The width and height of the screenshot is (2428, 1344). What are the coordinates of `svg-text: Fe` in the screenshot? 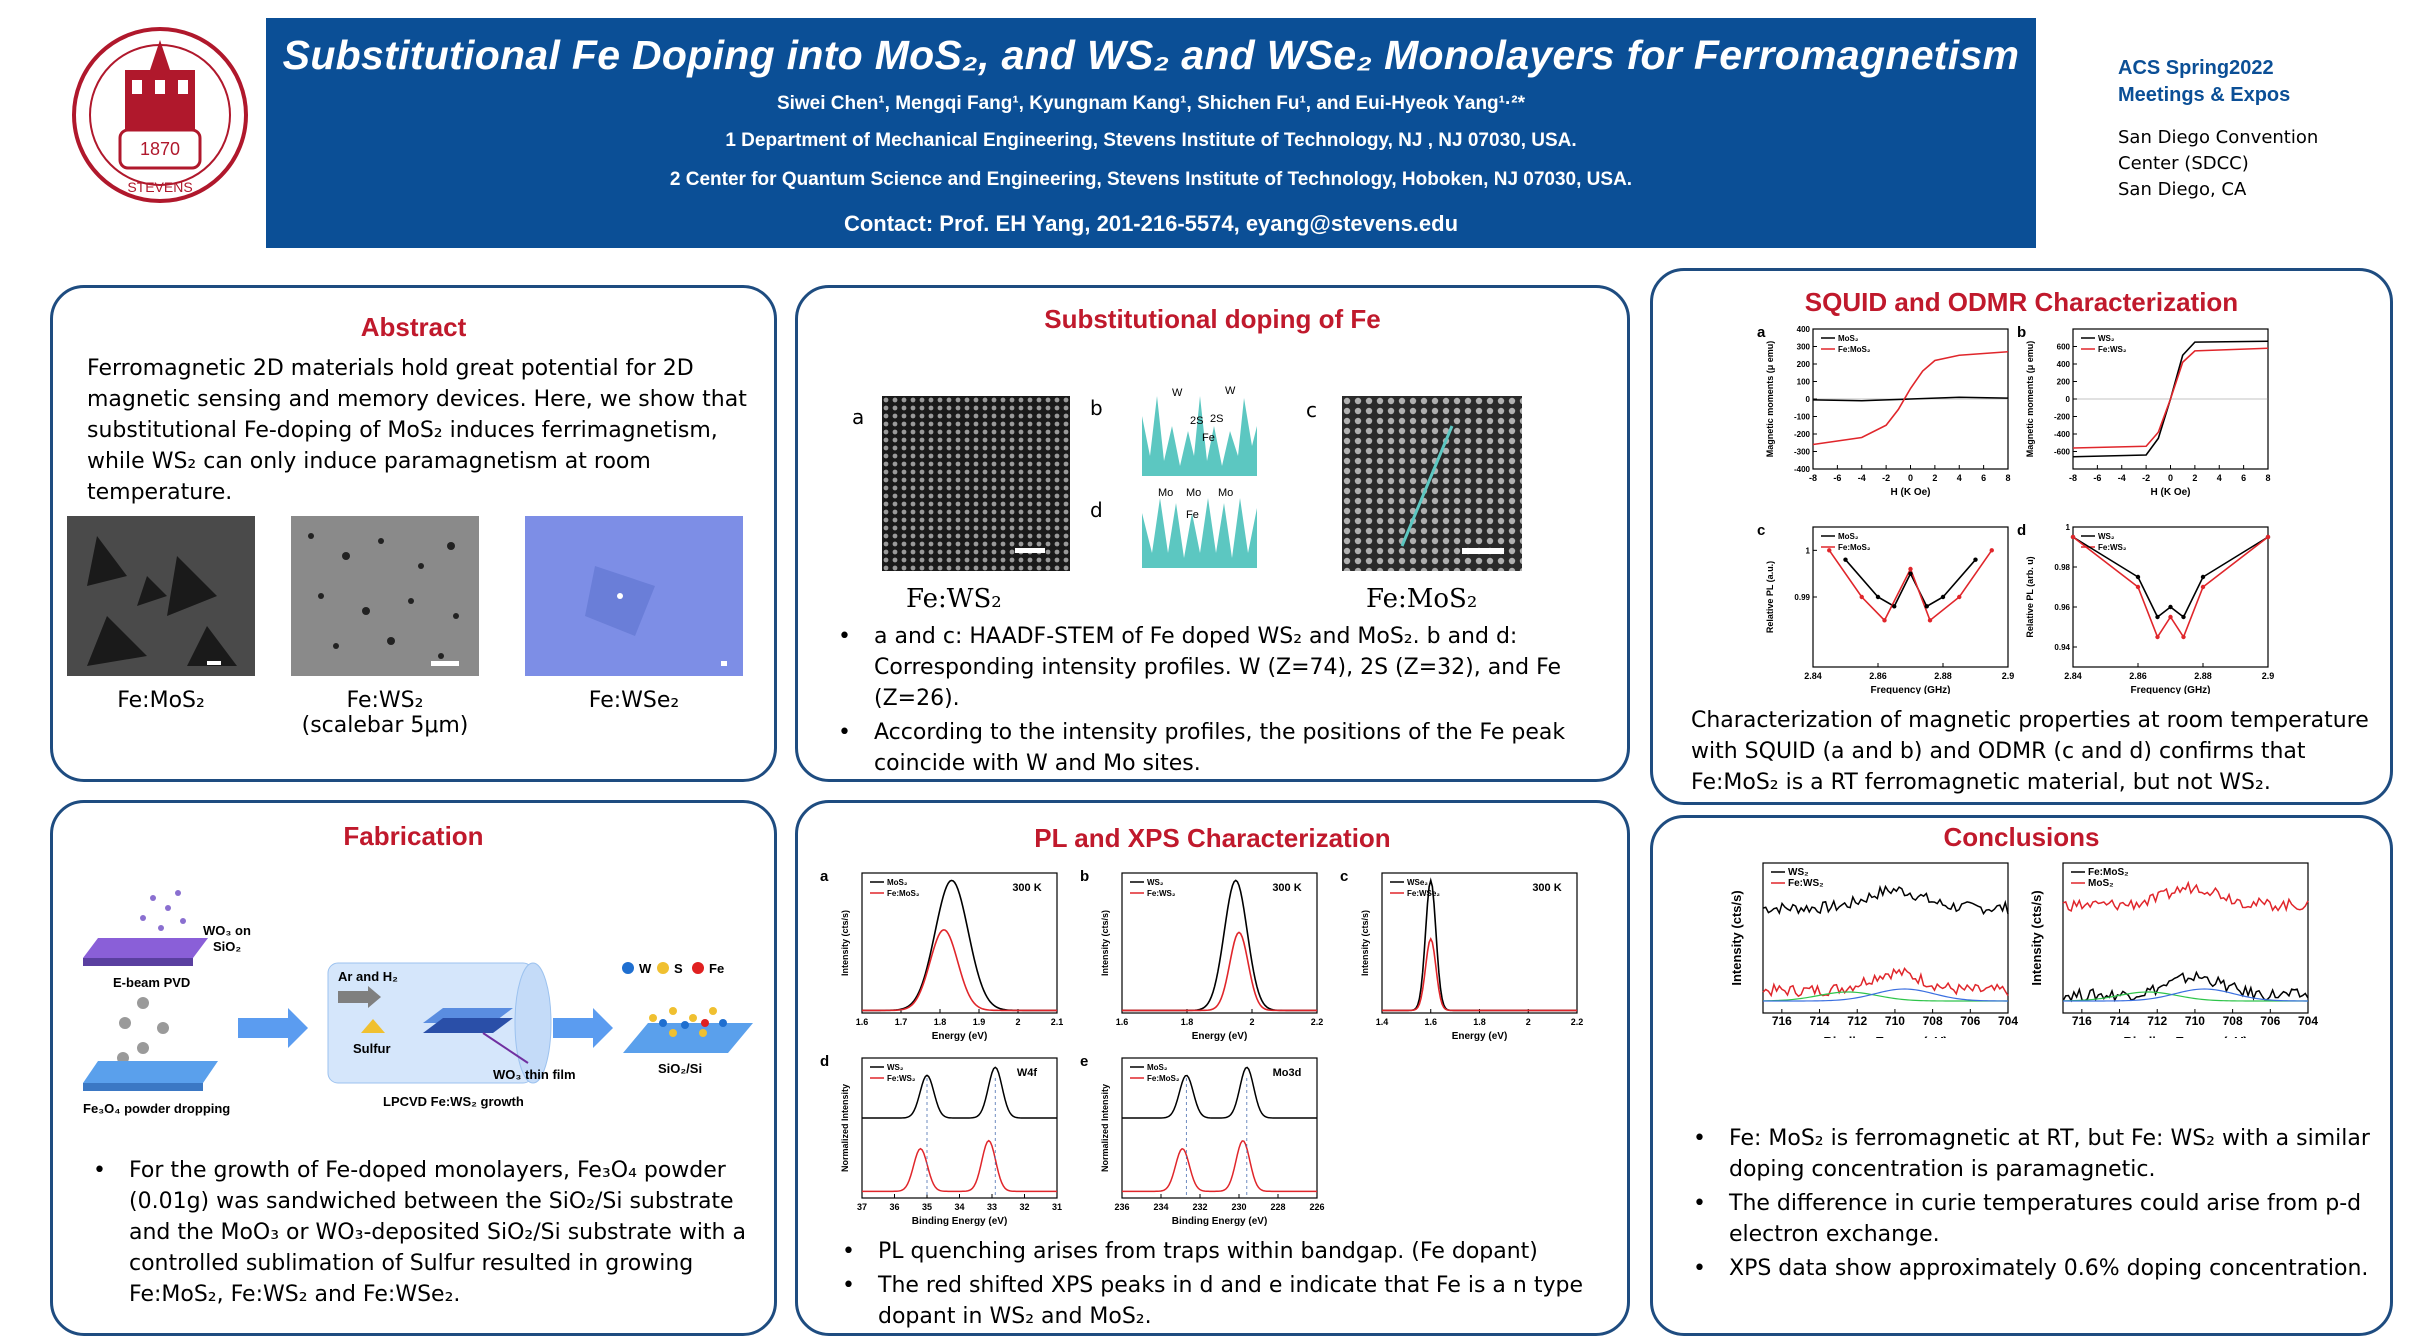 It's located at (716, 968).